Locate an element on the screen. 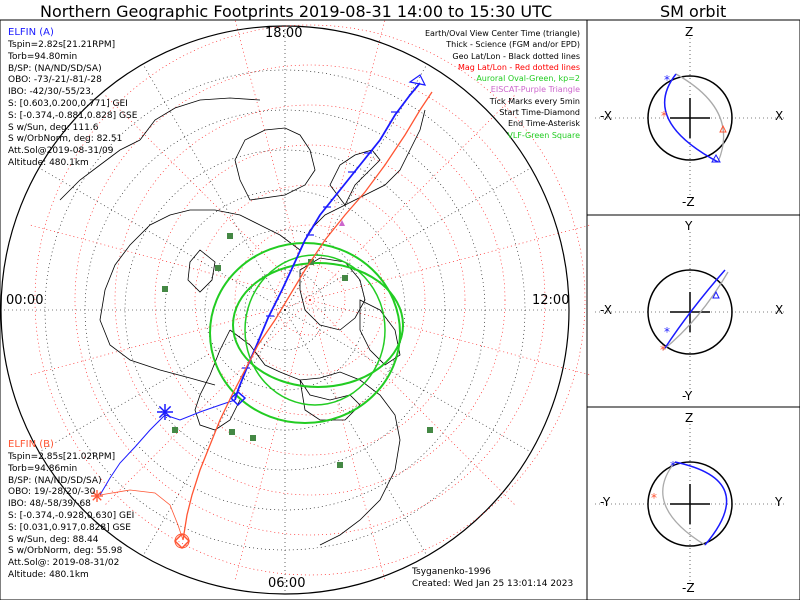 The width and height of the screenshot is (800, 600). elfin-b-orbit is located at coordinates (700, 118).